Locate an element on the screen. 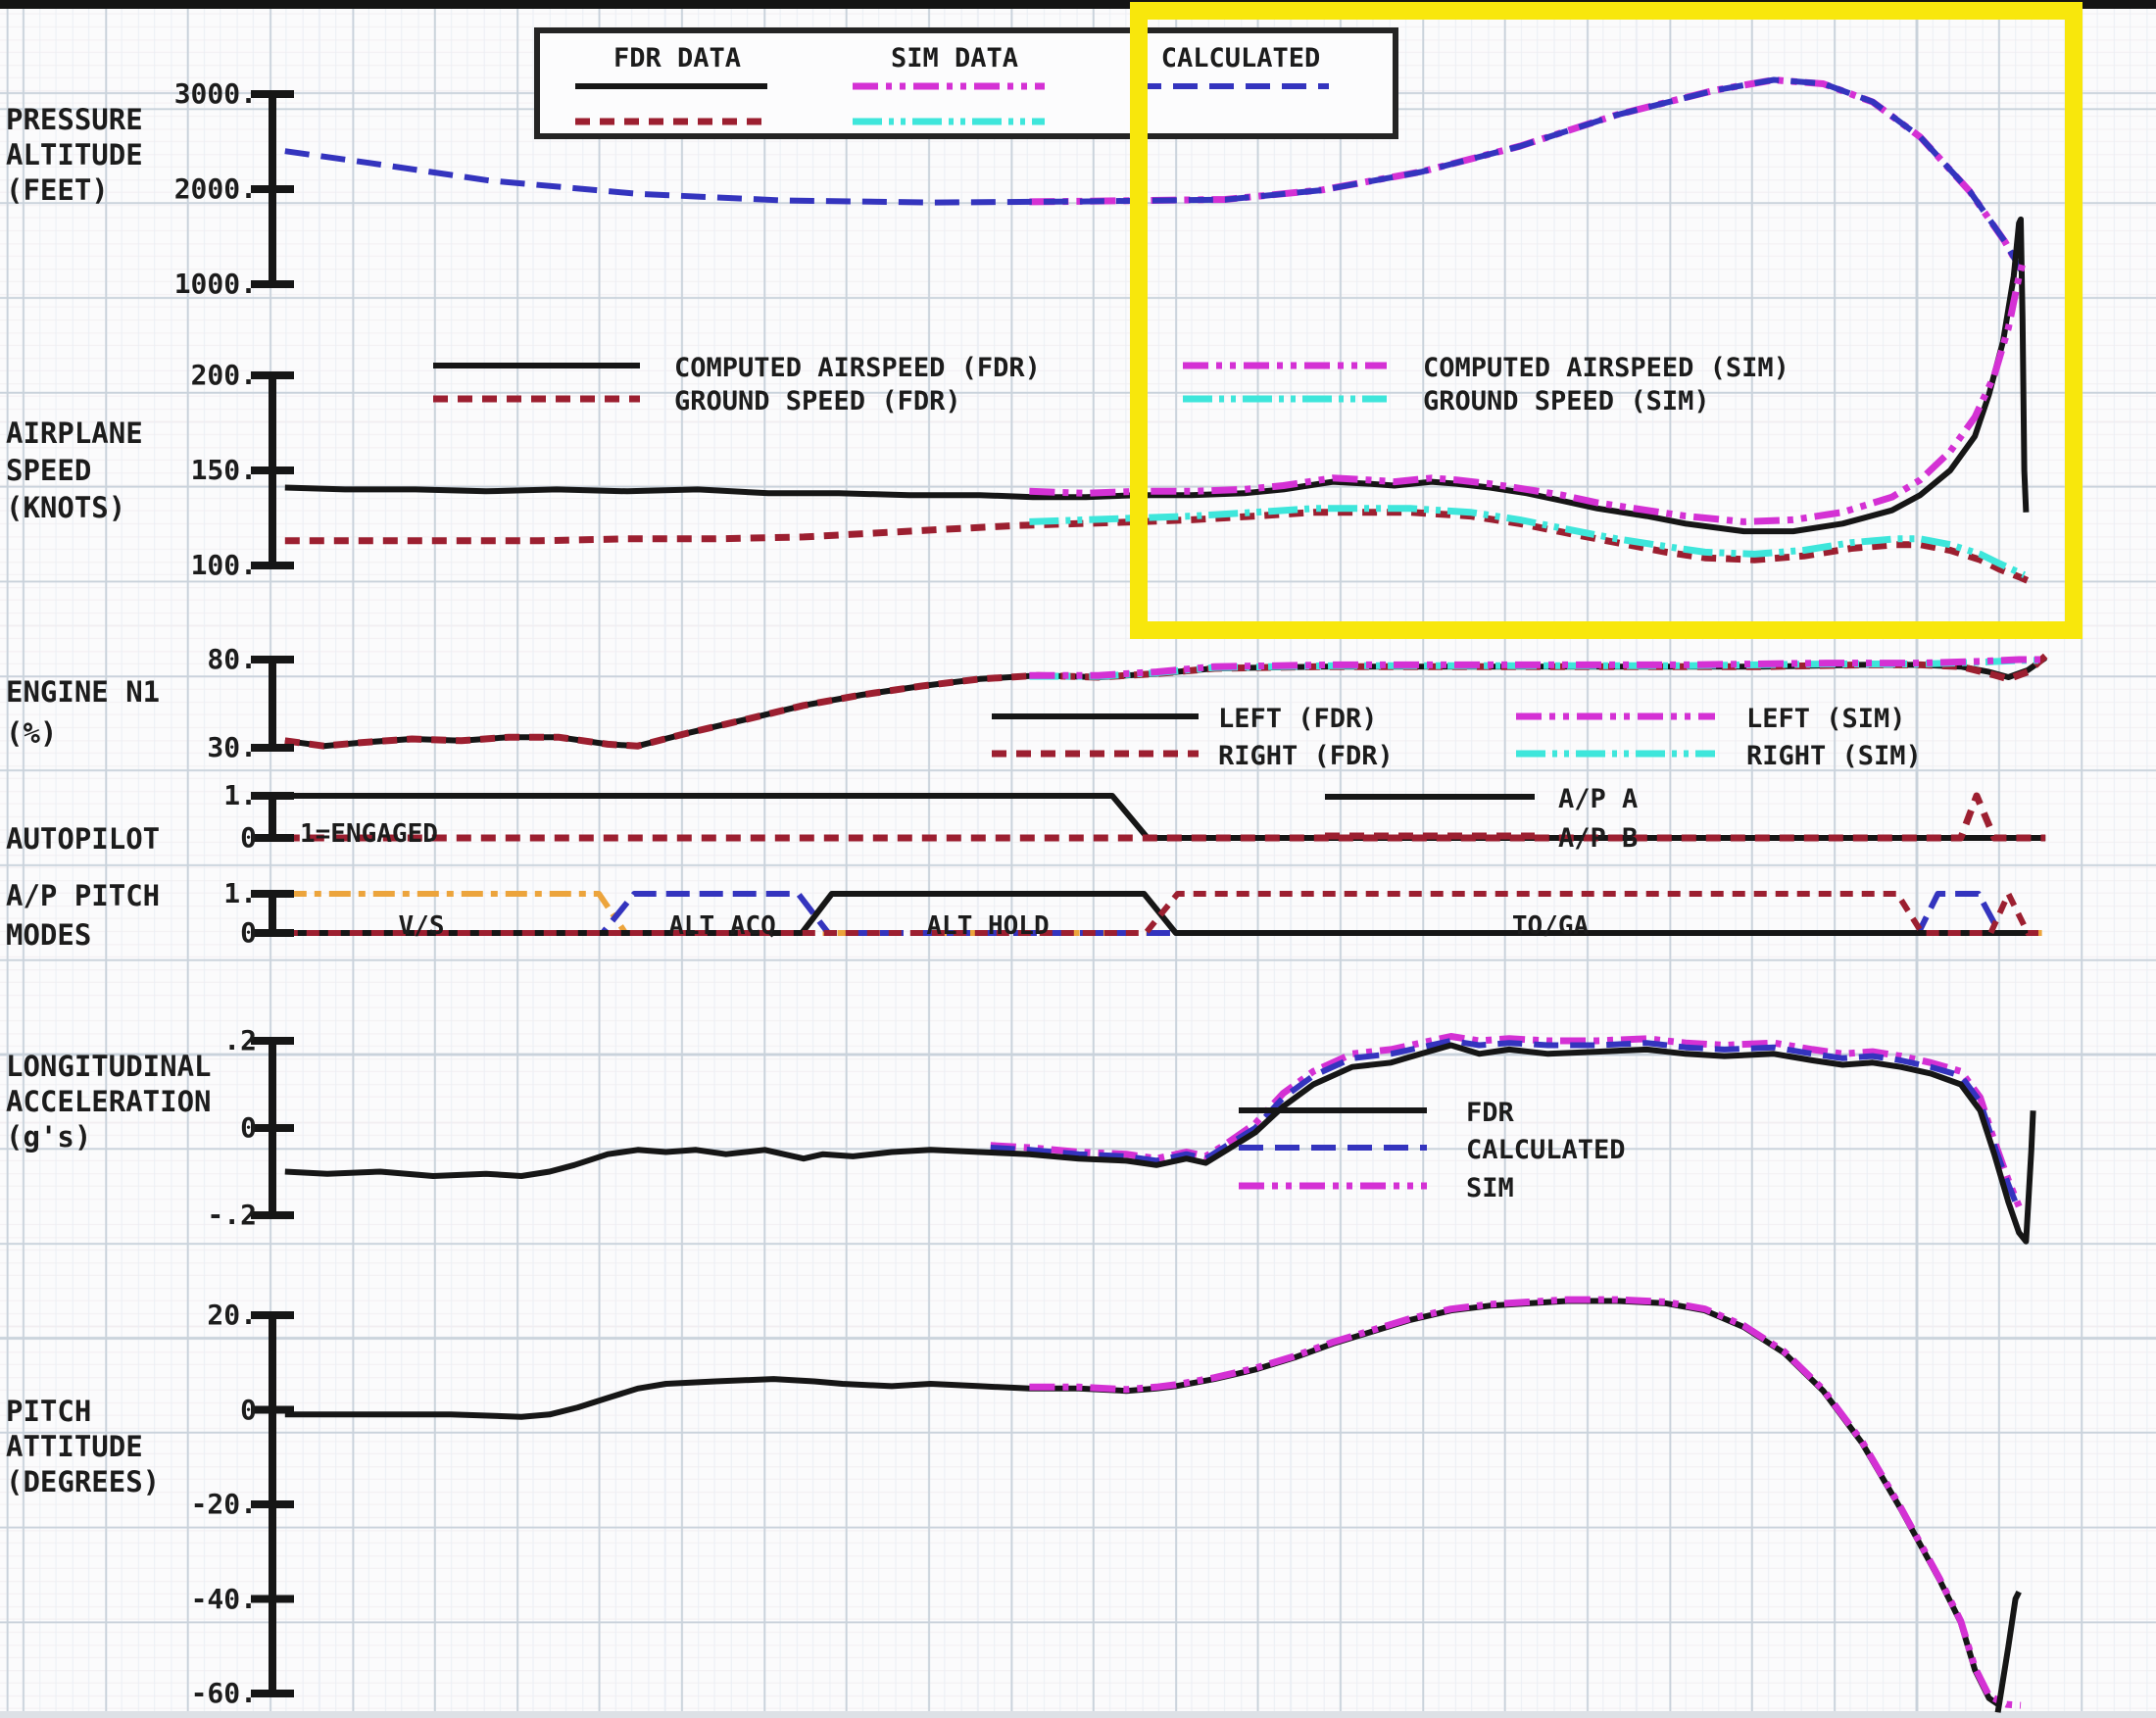 Image resolution: width=2156 pixels, height=1718 pixels. series-to-ga-mode is located at coordinates (1161, 913).